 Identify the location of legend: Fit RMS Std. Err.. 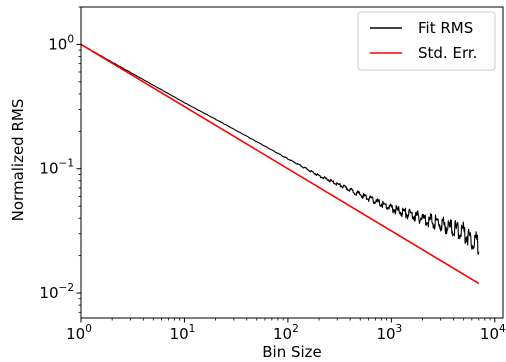
(426, 41).